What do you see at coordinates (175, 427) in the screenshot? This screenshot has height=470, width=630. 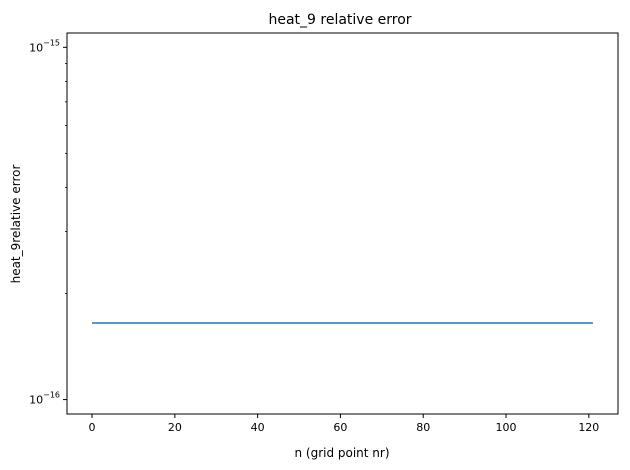 I see `x-tick-label: 20` at bounding box center [175, 427].